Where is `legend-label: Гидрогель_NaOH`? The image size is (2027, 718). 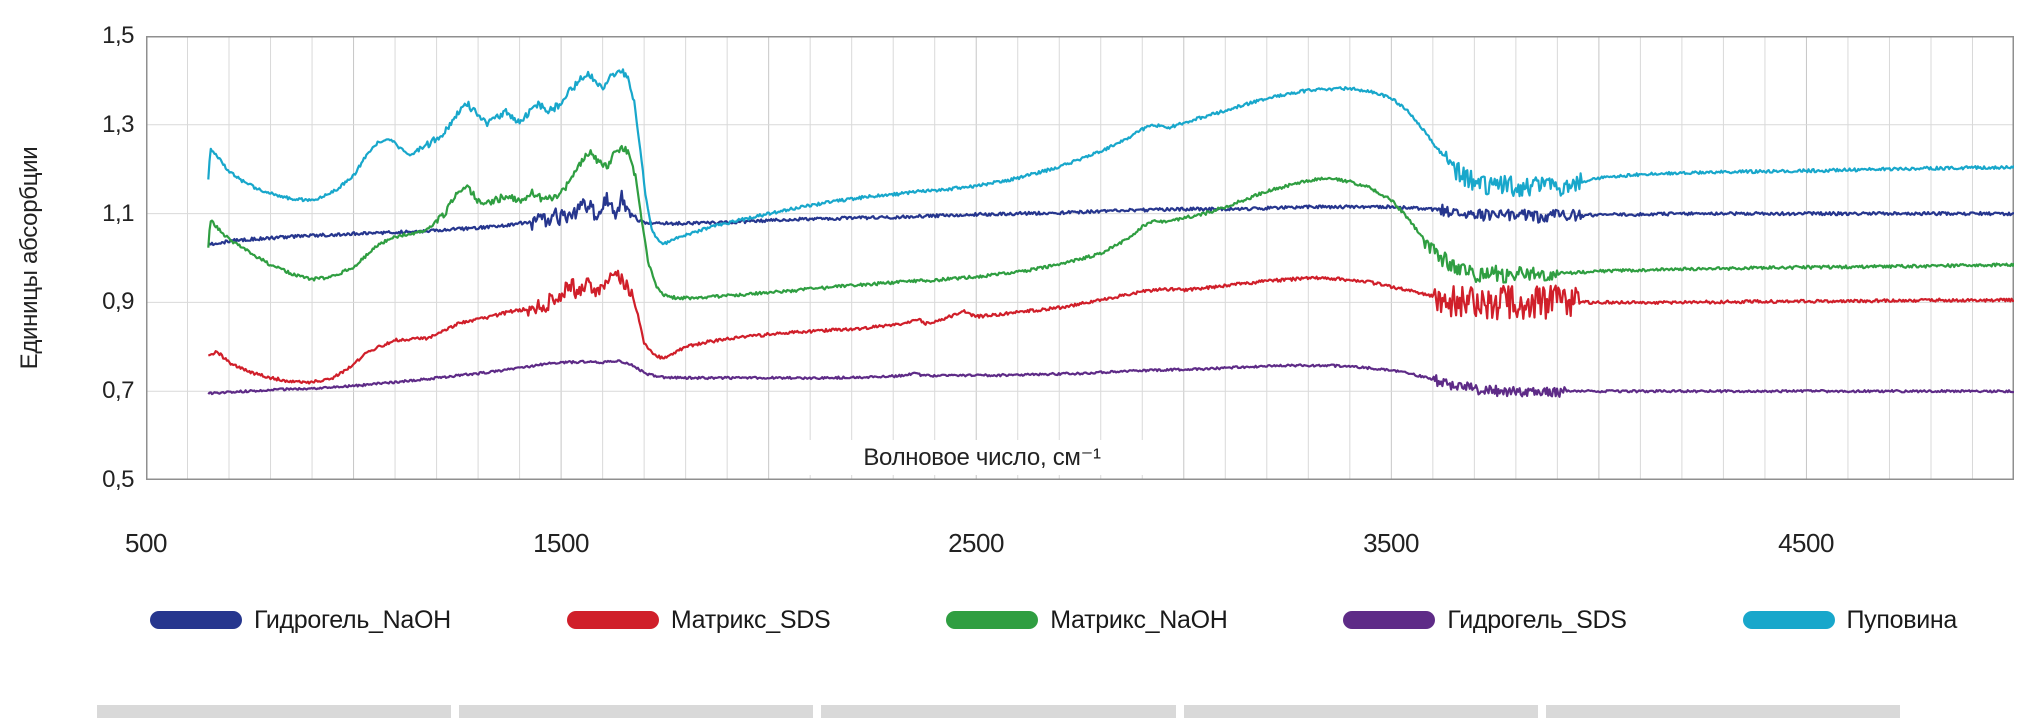 legend-label: Гидрогель_NaOH is located at coordinates (352, 619).